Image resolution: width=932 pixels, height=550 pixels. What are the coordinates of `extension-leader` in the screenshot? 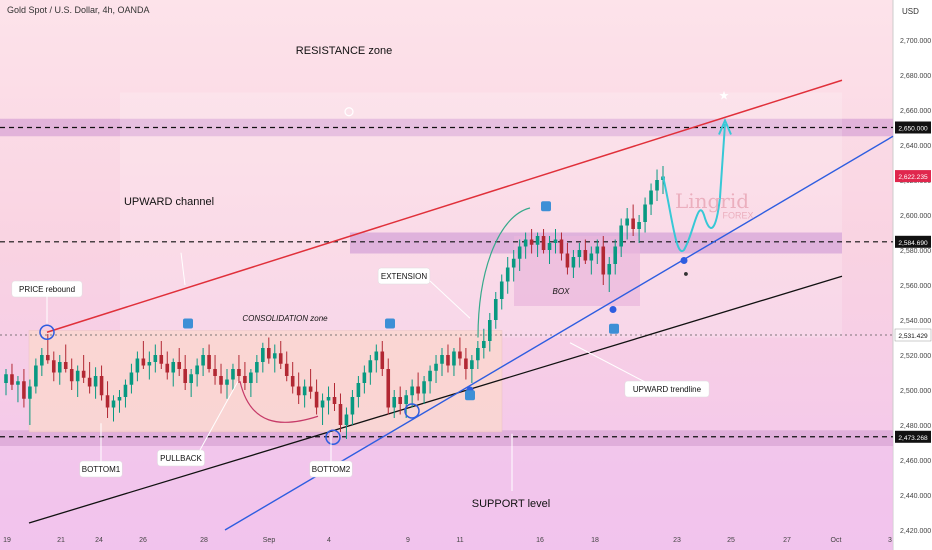 It's located at (450, 299).